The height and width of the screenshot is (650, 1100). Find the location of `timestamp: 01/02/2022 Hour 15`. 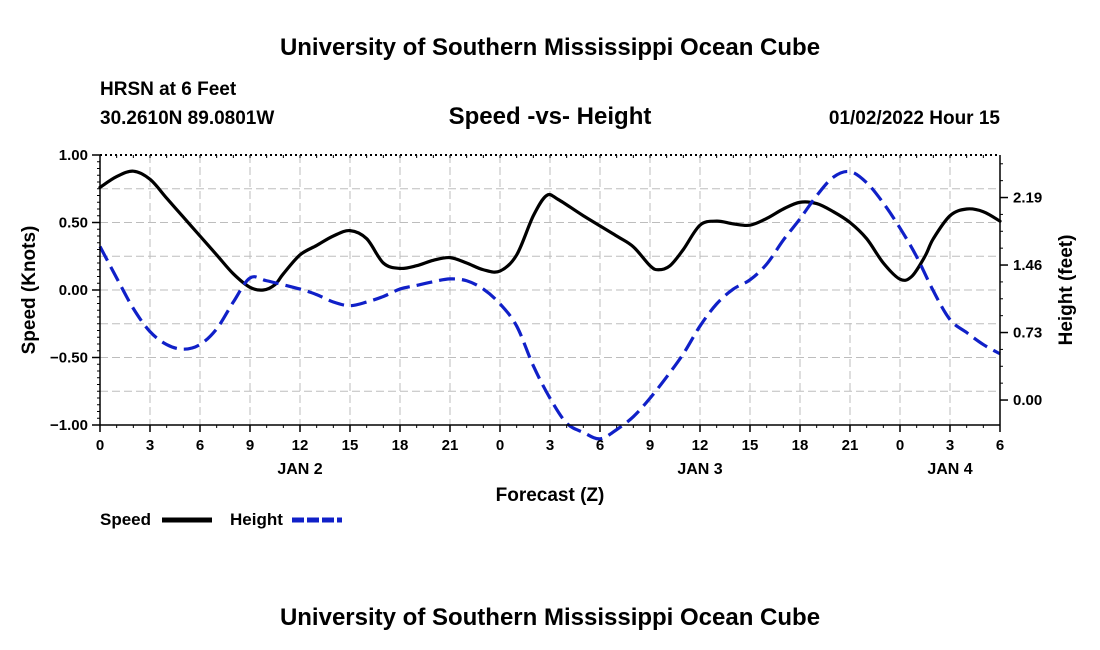

timestamp: 01/02/2022 Hour 15 is located at coordinates (915, 118).